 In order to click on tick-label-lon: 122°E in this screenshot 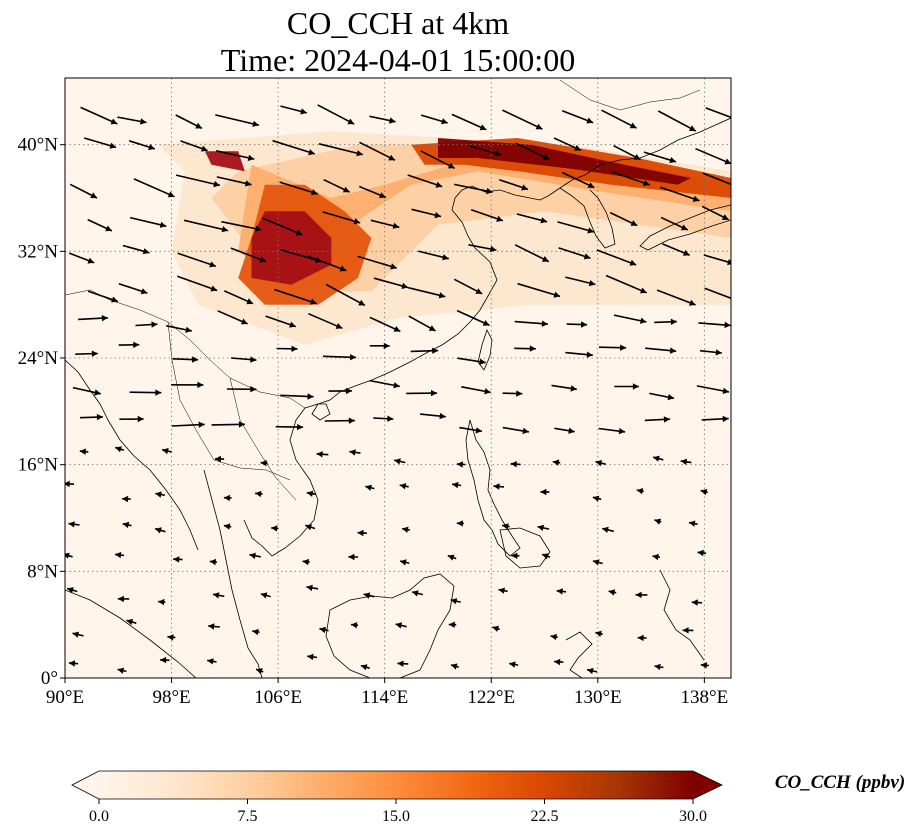, I will do `click(491, 697)`.